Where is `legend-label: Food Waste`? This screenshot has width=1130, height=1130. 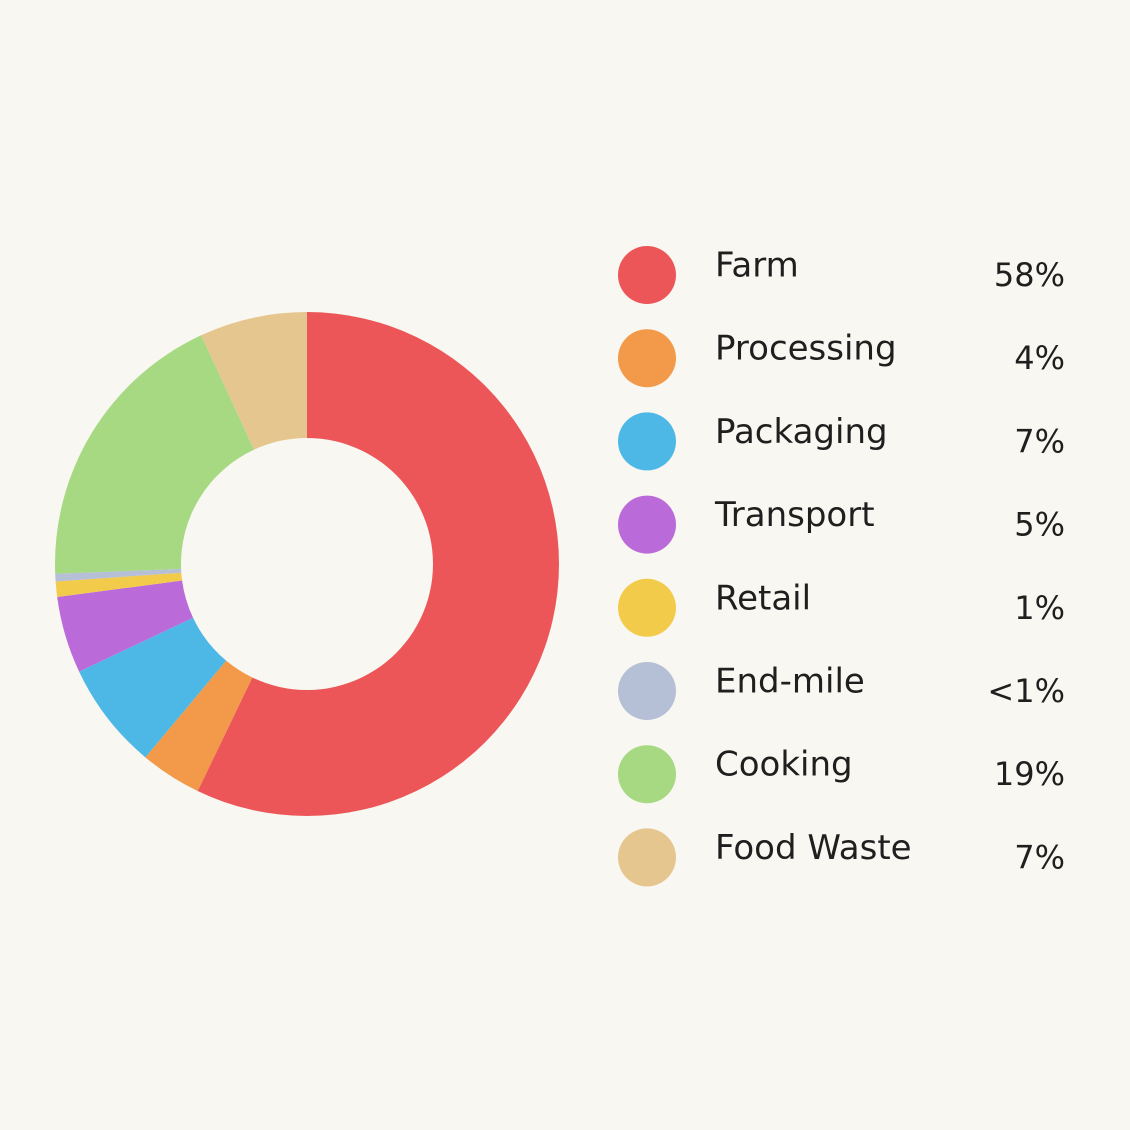 legend-label: Food Waste is located at coordinates (813, 848).